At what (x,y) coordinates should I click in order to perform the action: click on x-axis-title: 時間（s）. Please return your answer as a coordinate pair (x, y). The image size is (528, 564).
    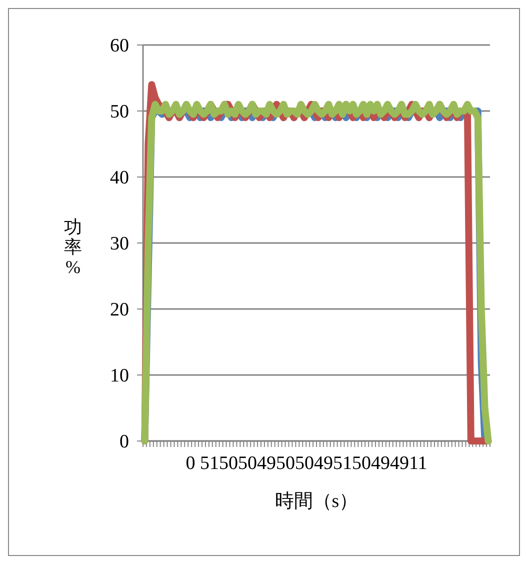
    Looking at the image, I should click on (316, 501).